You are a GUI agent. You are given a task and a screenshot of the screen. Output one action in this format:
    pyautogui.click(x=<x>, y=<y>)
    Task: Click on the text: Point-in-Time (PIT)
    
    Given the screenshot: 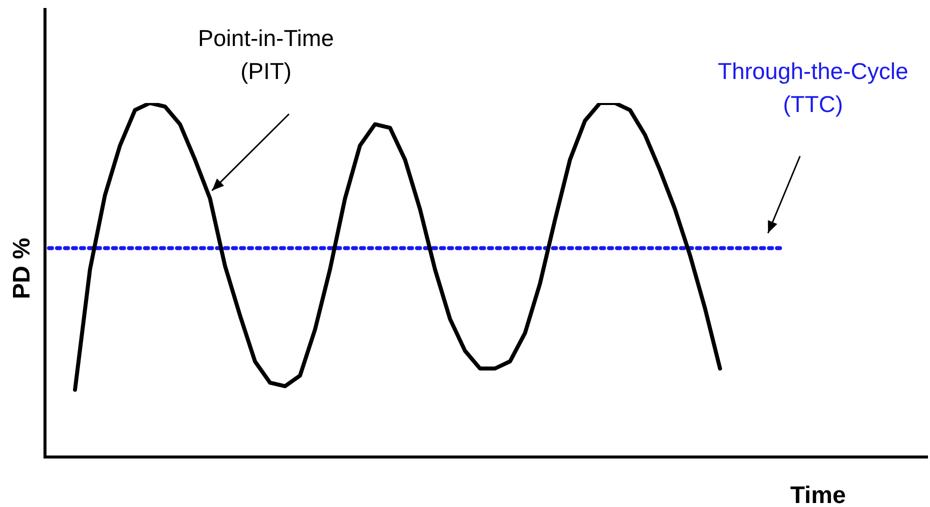 What is the action you would take?
    pyautogui.click(x=266, y=55)
    